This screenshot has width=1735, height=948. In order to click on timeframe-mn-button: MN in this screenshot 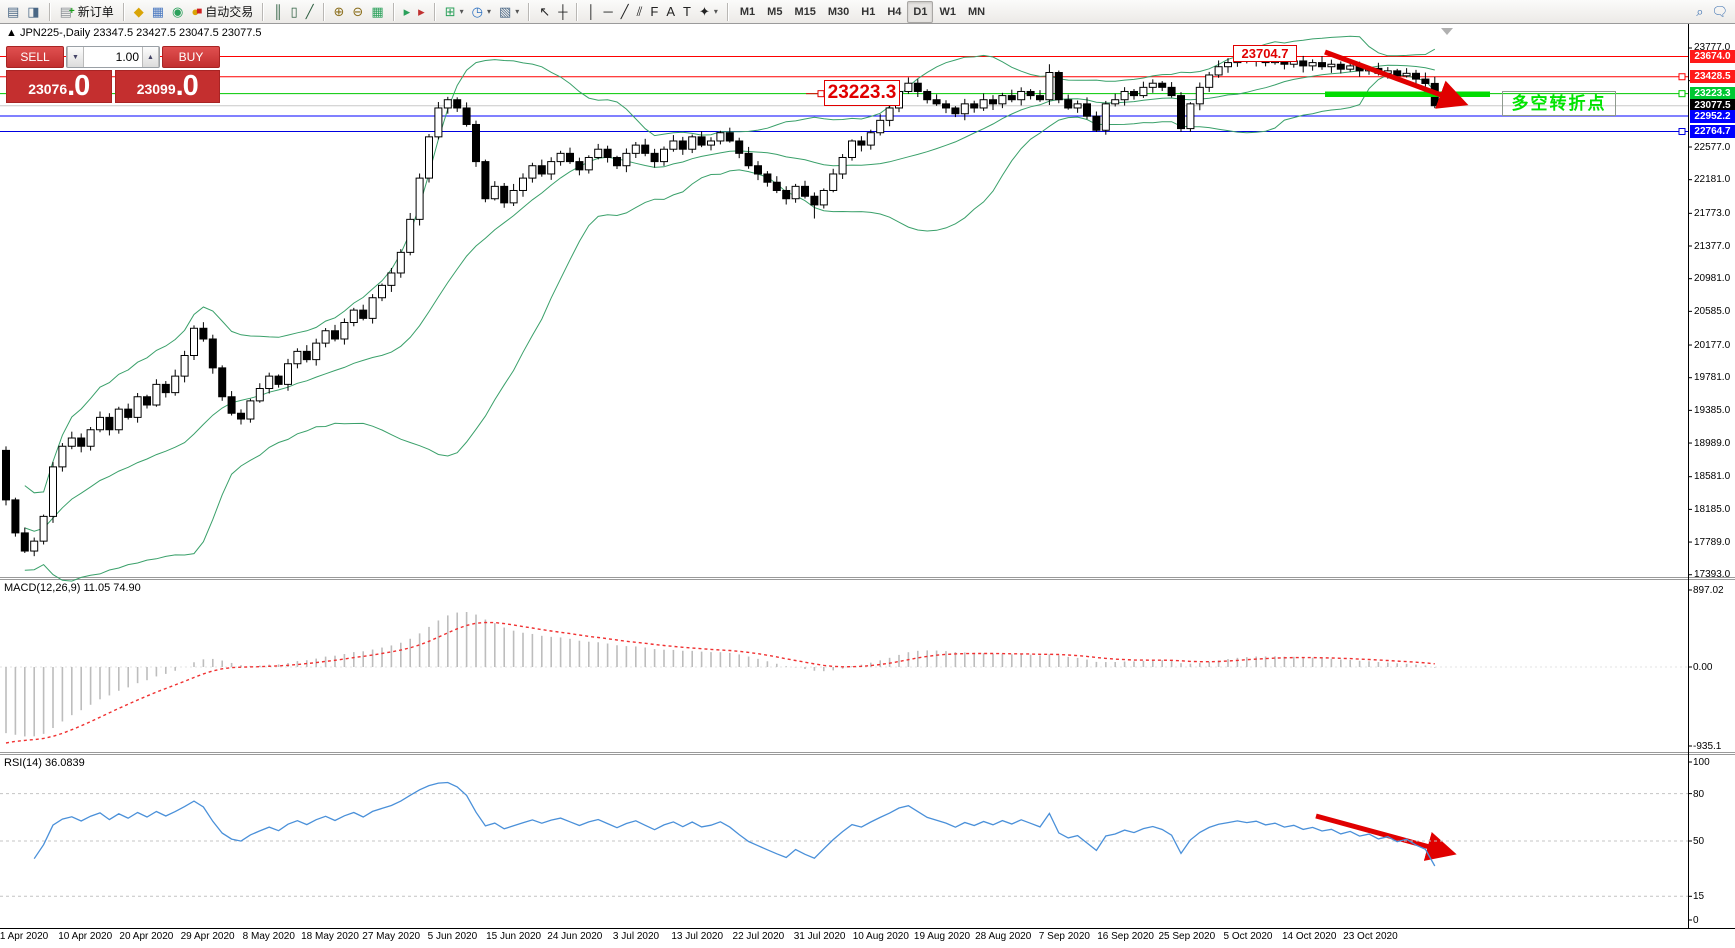, I will do `click(976, 11)`.